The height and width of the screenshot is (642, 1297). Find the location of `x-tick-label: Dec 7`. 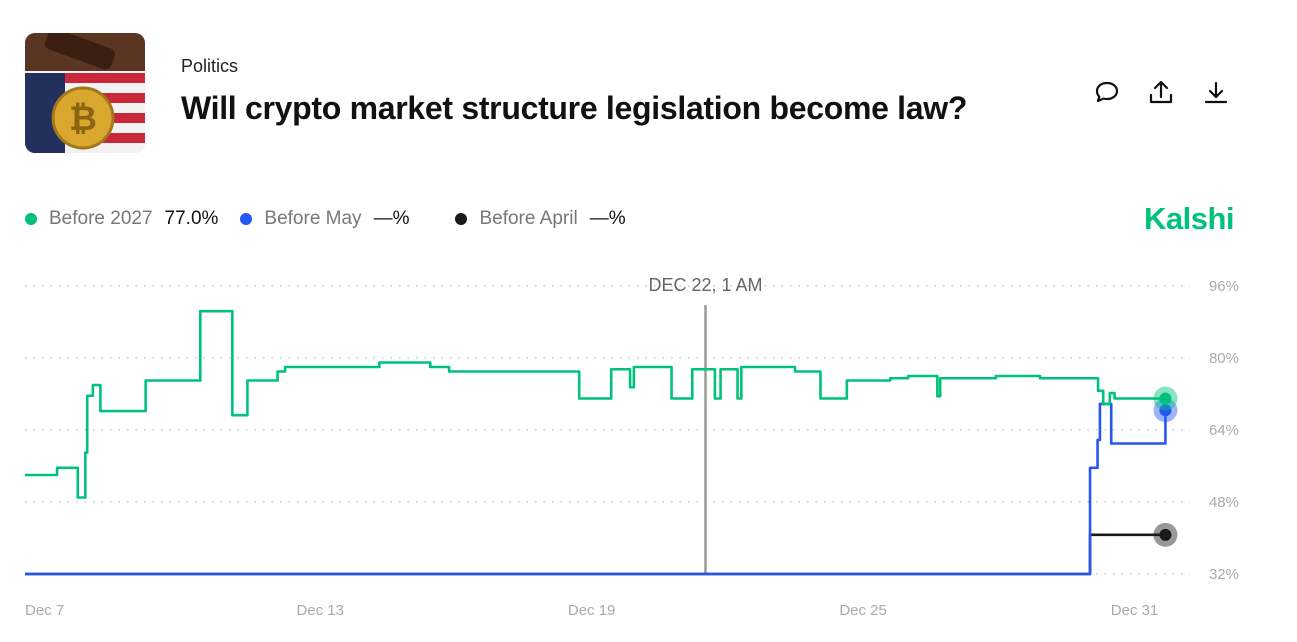

x-tick-label: Dec 7 is located at coordinates (44, 610).